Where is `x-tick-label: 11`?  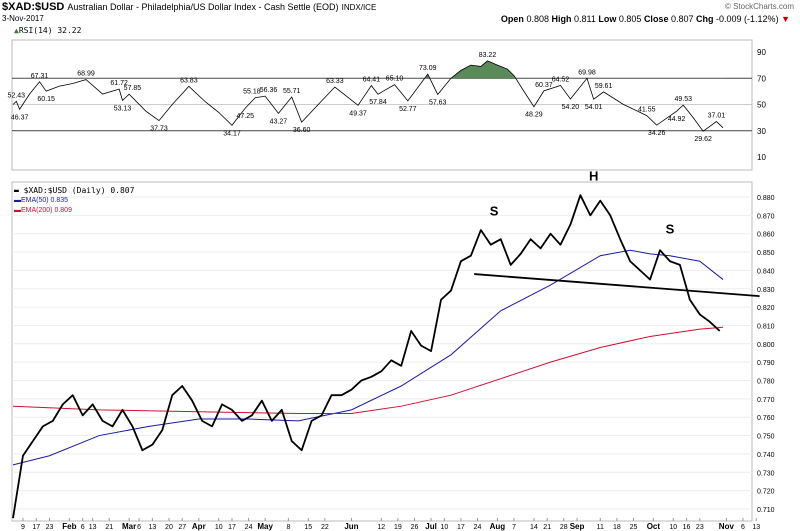
x-tick-label: 11 is located at coordinates (600, 527).